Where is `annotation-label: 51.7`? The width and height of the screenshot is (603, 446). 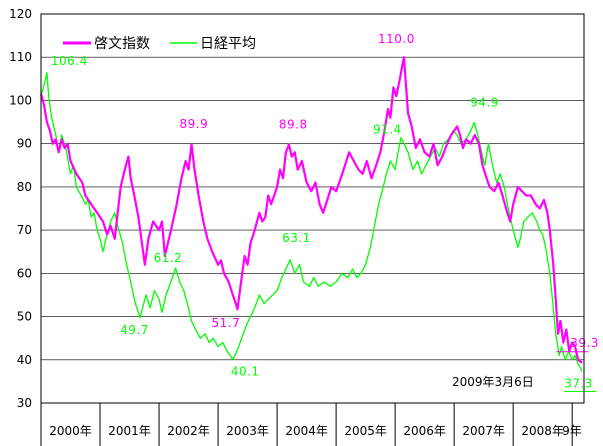
annotation-label: 51.7 is located at coordinates (226, 323).